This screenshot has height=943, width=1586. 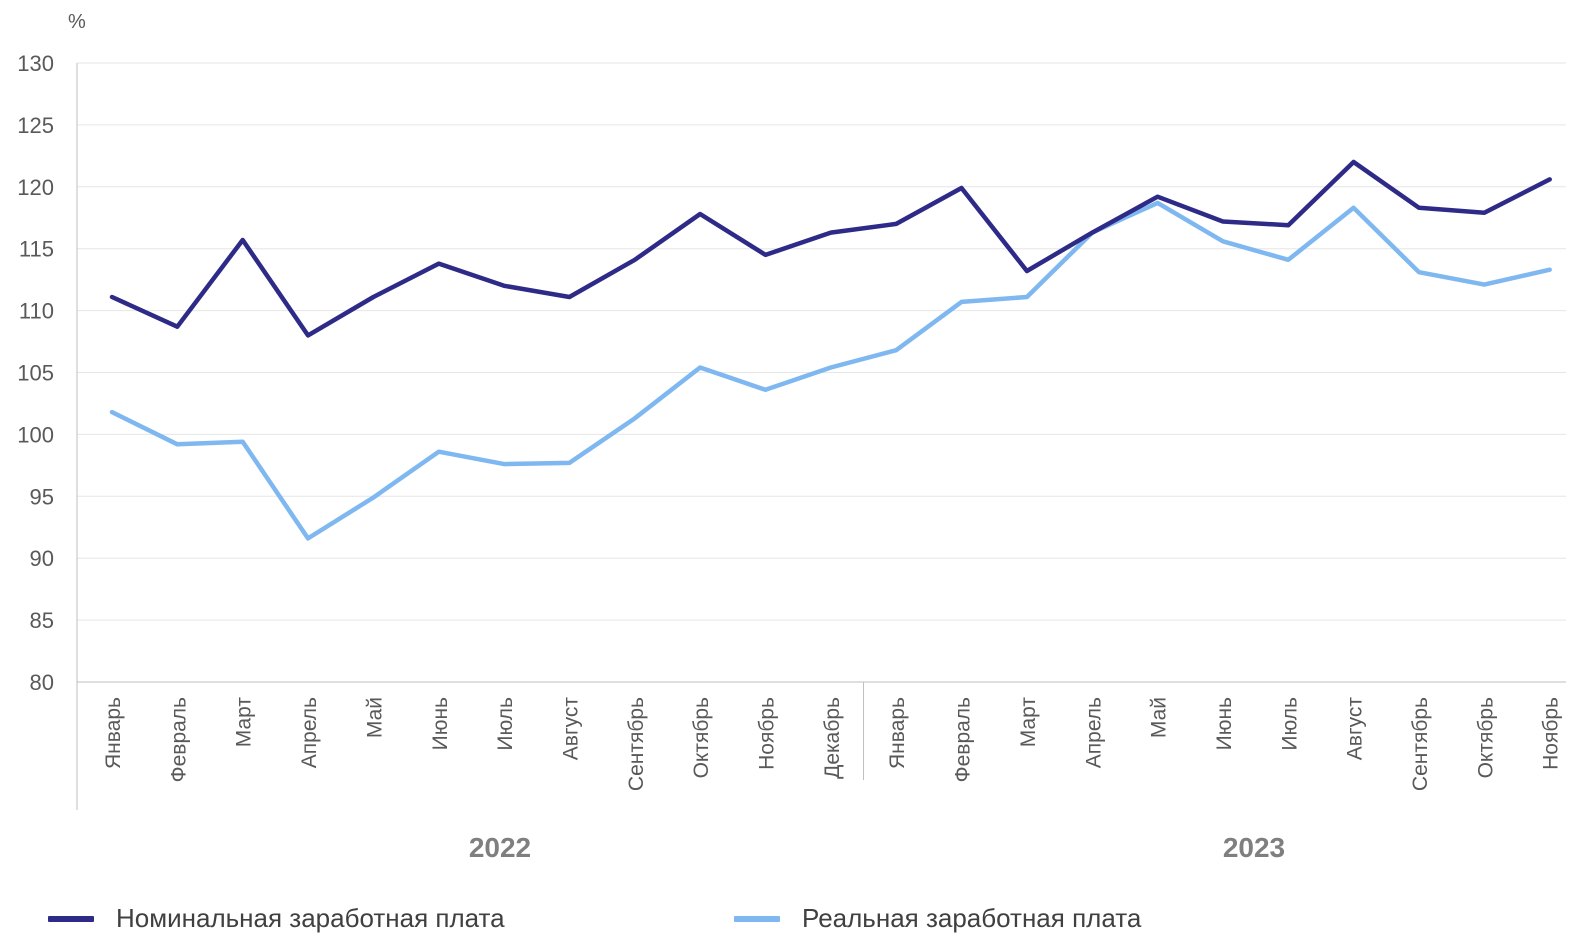 What do you see at coordinates (42, 682) in the screenshot?
I see `y-tick-label: 80` at bounding box center [42, 682].